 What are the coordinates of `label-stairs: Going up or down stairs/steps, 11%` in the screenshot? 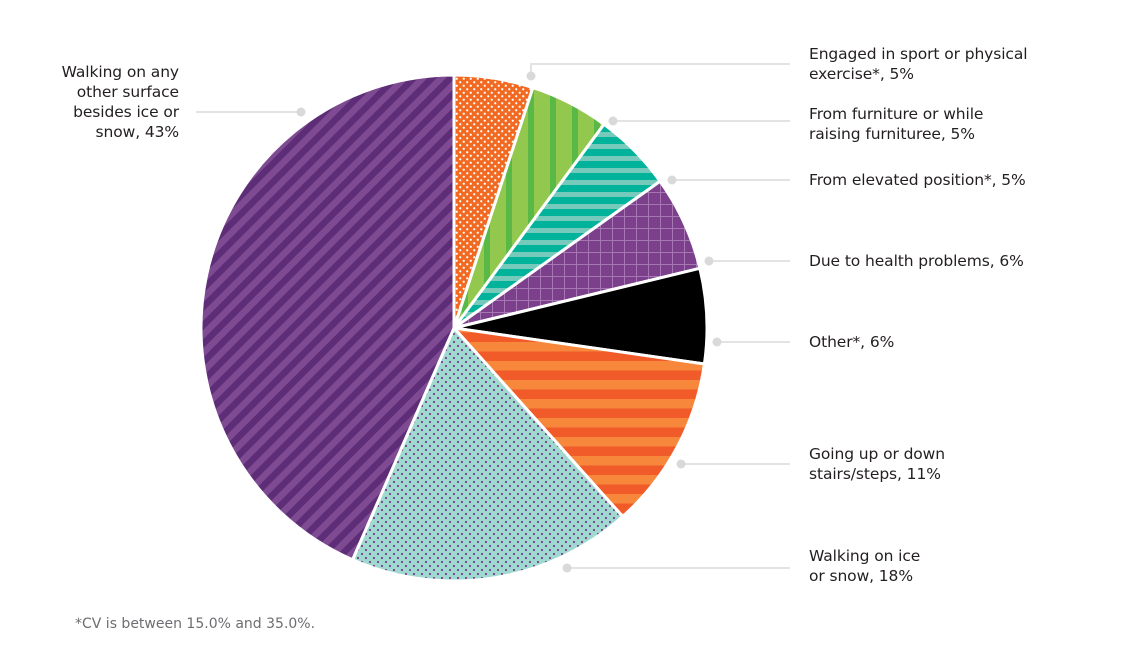 It's located at (877, 464).